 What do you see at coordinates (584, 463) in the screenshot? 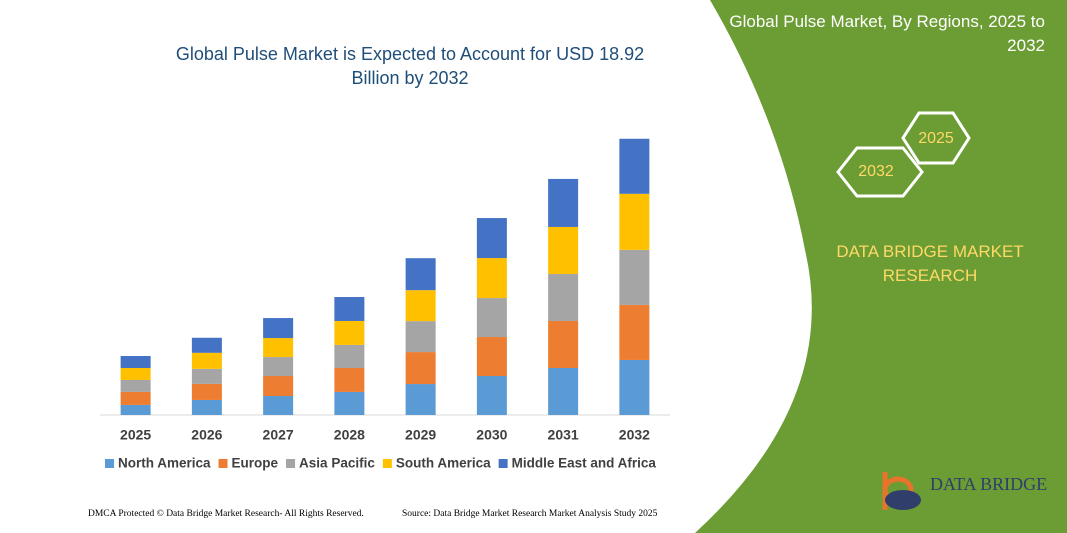
I see `legend-label: Middle East and Africa` at bounding box center [584, 463].